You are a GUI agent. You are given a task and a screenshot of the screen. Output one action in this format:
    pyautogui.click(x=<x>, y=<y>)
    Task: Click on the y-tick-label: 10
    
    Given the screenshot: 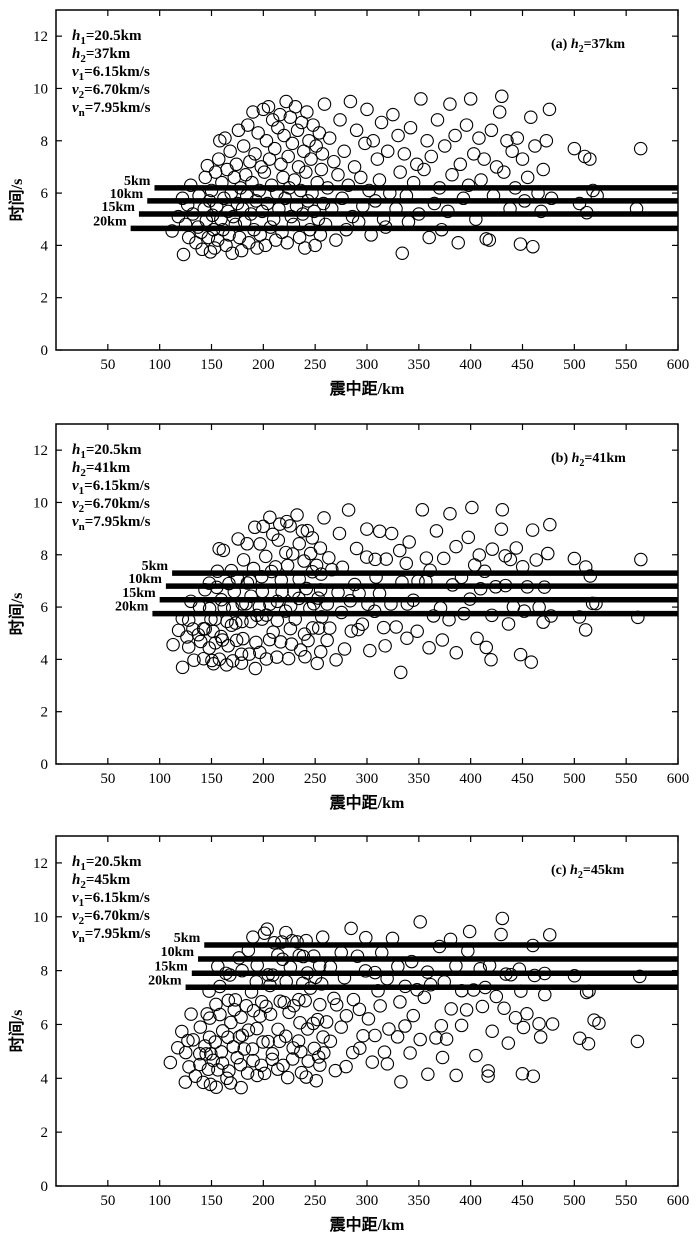 What is the action you would take?
    pyautogui.click(x=40, y=89)
    